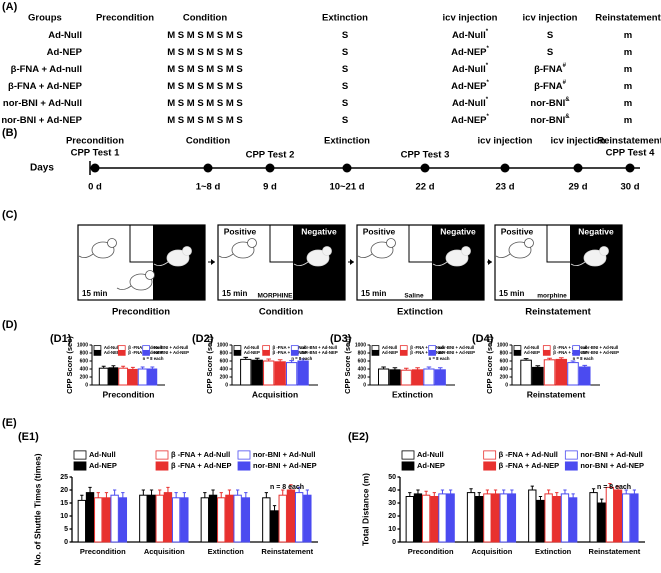 Image resolution: width=661 pixels, height=573 pixels. Describe the element at coordinates (281, 244) in the screenshot. I see `chamber-divider` at that location.